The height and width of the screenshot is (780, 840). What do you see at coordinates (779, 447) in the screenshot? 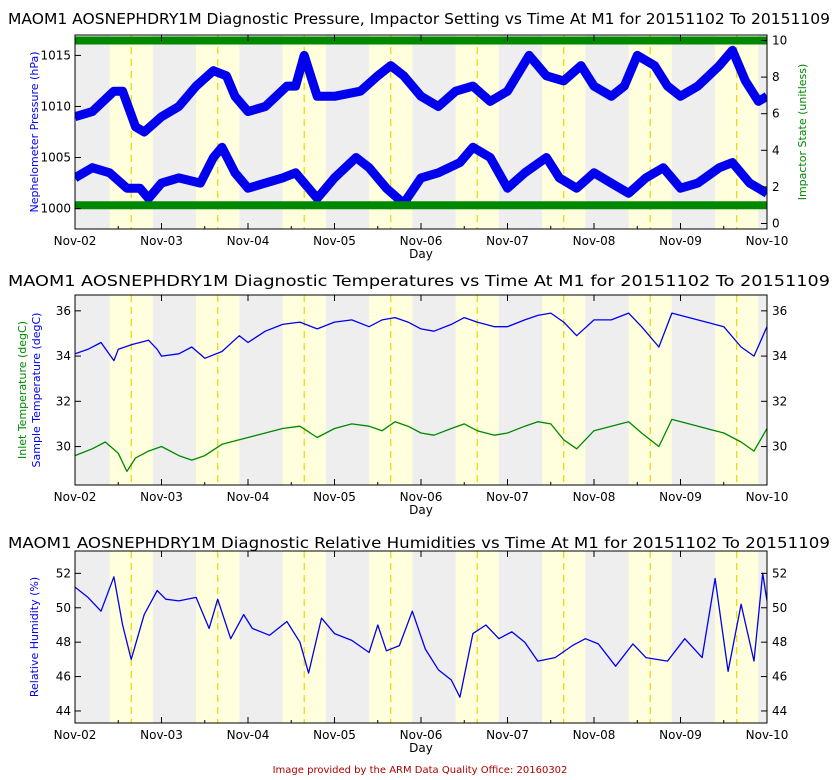
I see `y2-tick-label: 30` at bounding box center [779, 447].